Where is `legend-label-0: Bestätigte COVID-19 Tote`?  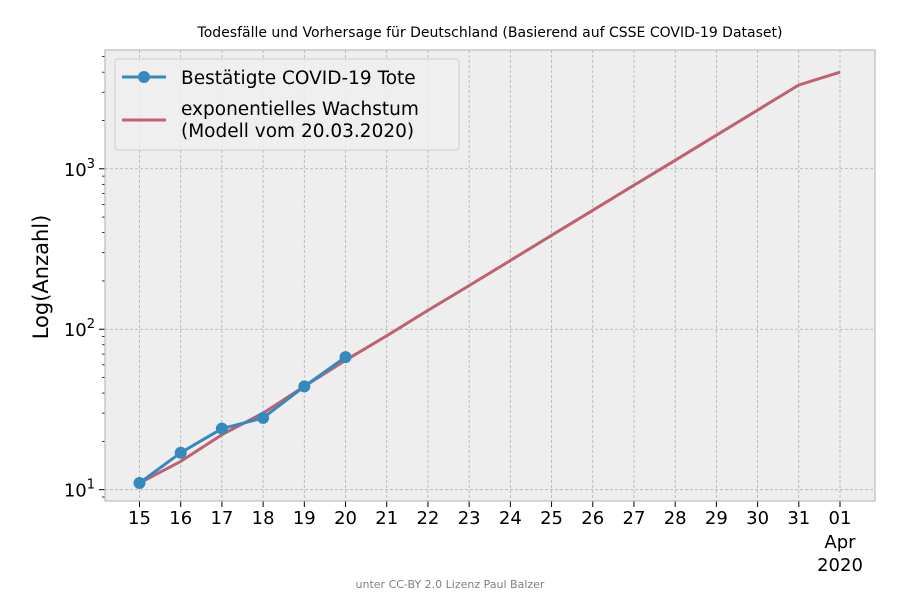
legend-label-0: Bestätigte COVID-19 Tote is located at coordinates (298, 78).